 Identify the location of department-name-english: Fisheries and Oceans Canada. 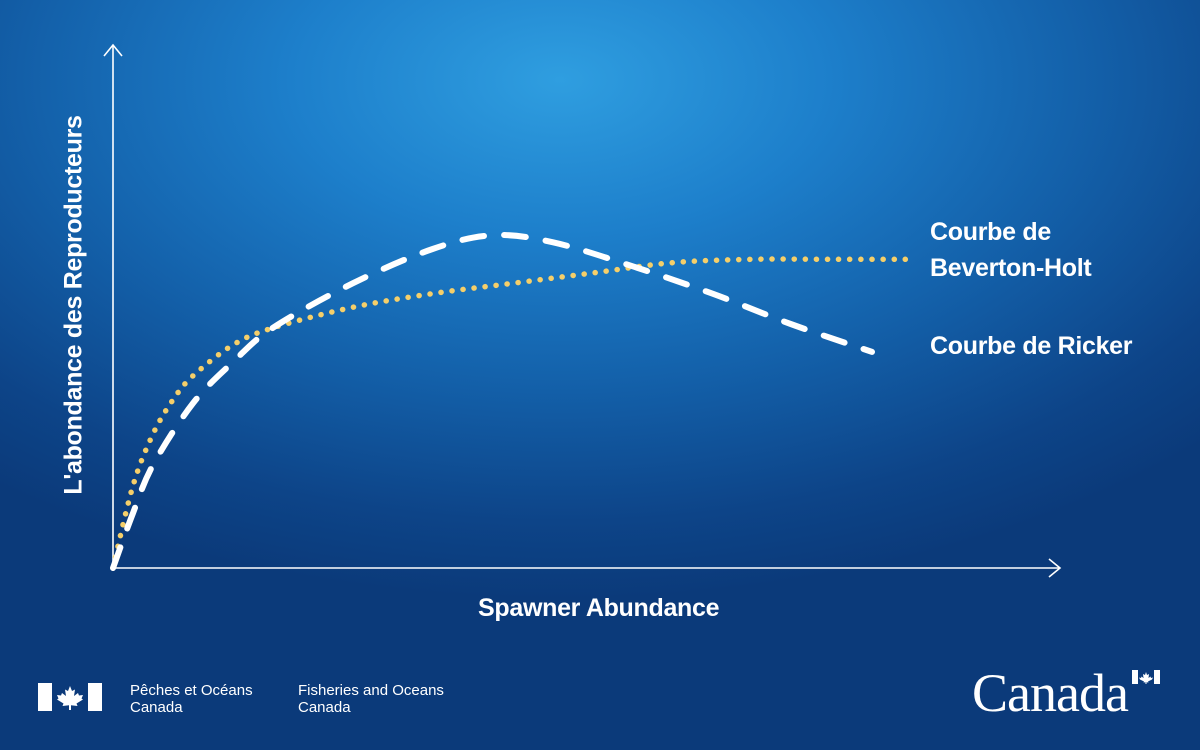
(388, 699).